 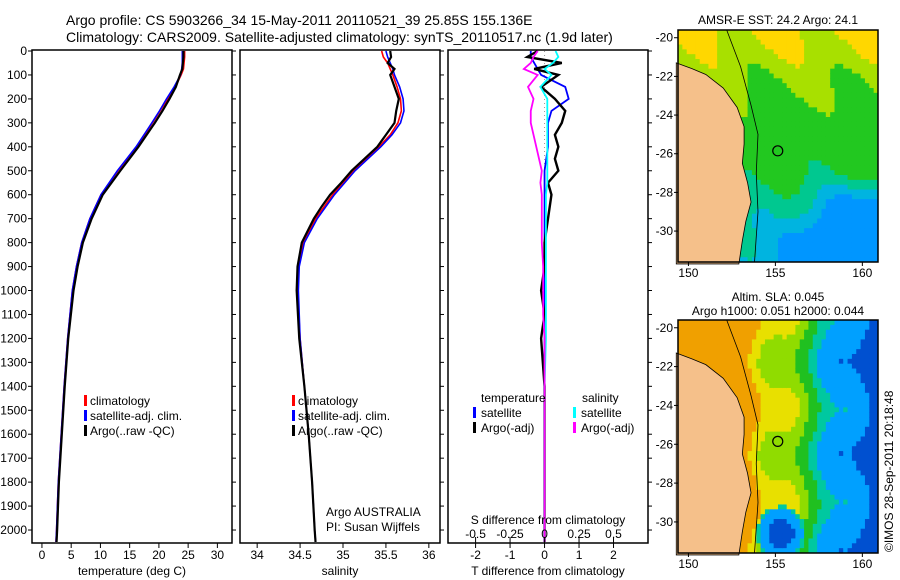 I want to click on y-tick-label: 0, so click(x=23, y=51).